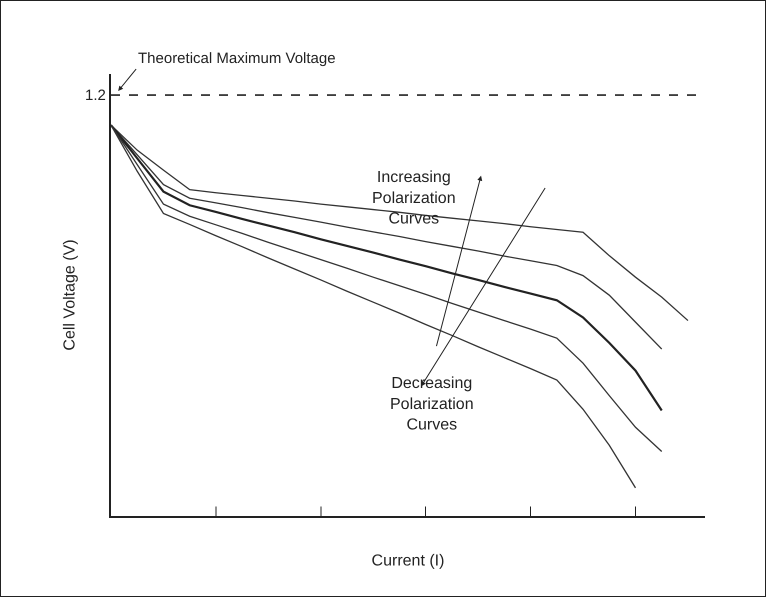  Describe the element at coordinates (95, 95) in the screenshot. I see `text: 1.2` at that location.